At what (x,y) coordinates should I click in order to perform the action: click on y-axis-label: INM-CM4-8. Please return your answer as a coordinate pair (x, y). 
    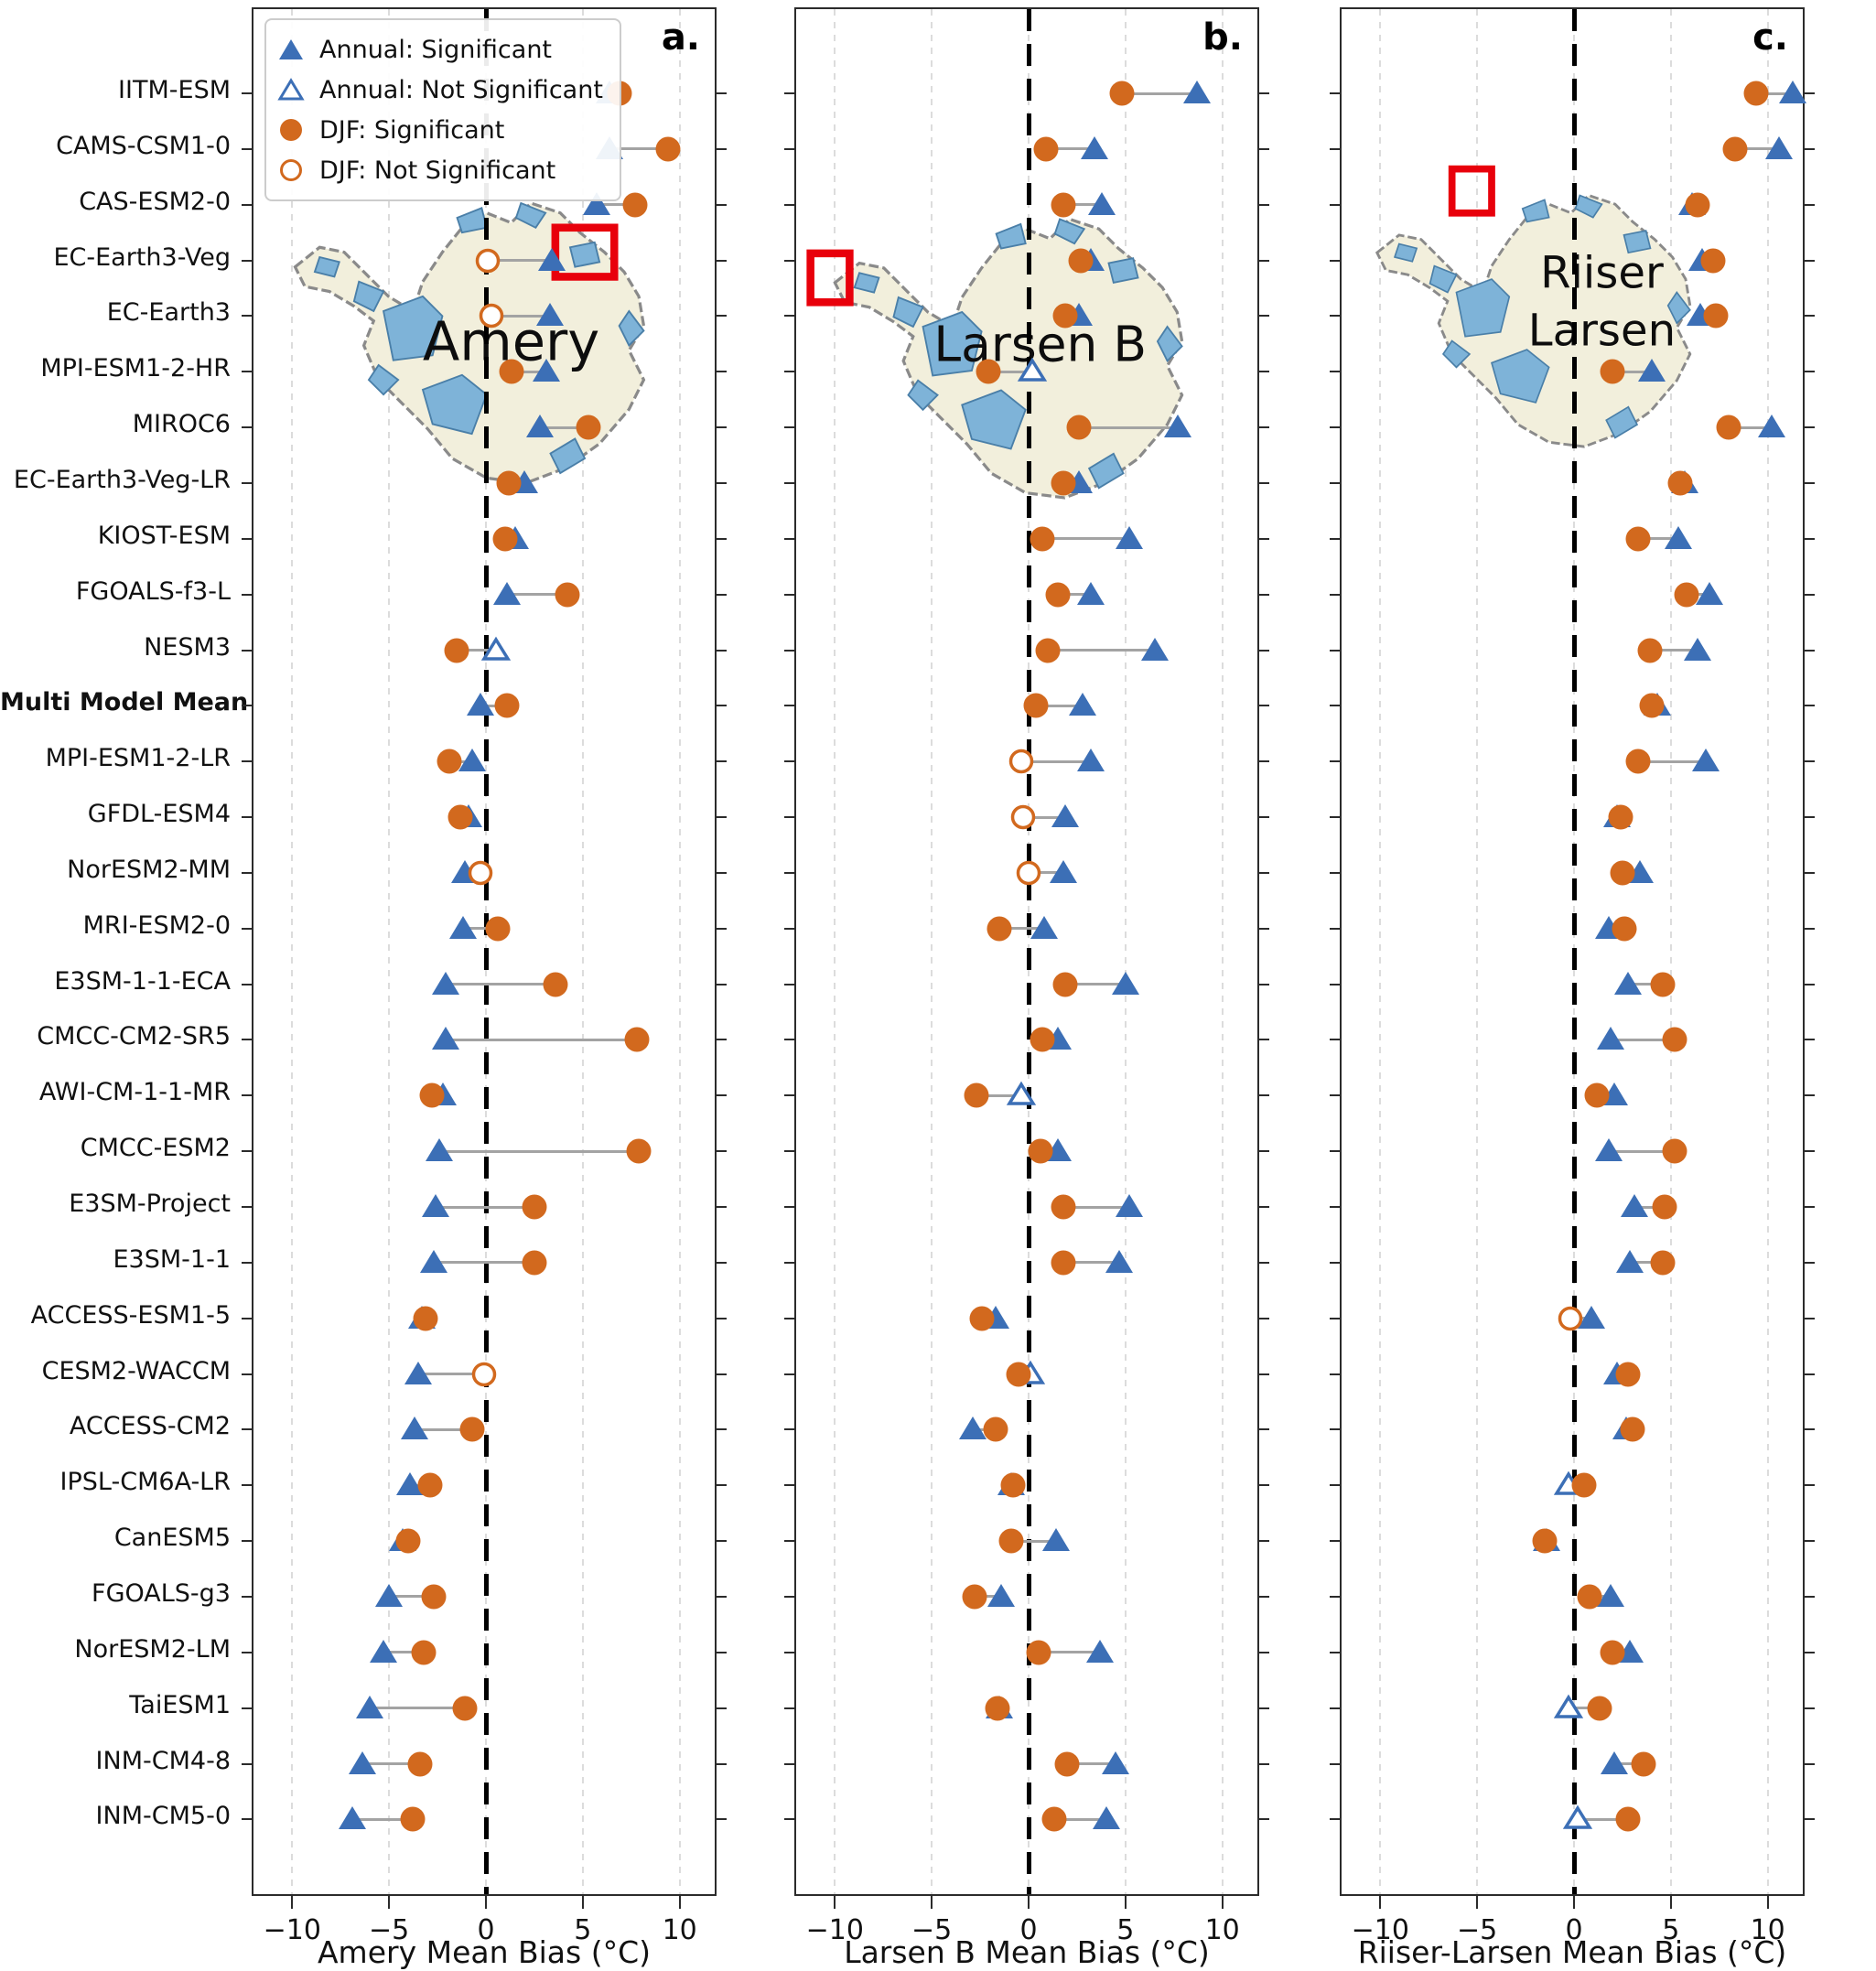
    Looking at the image, I should click on (163, 1760).